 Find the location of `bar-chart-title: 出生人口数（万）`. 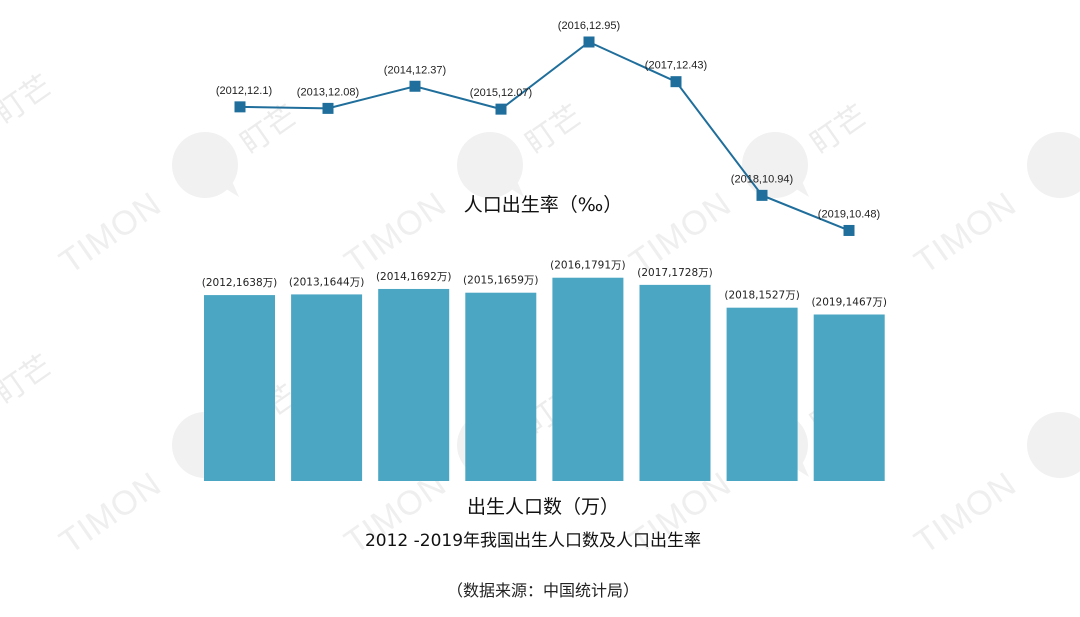

bar-chart-title: 出生人口数（万） is located at coordinates (543, 507).